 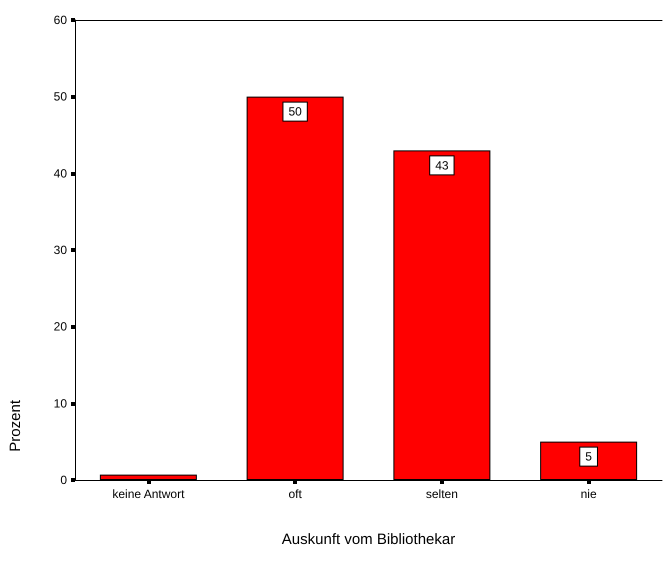 I want to click on data-label: 50, so click(x=295, y=111).